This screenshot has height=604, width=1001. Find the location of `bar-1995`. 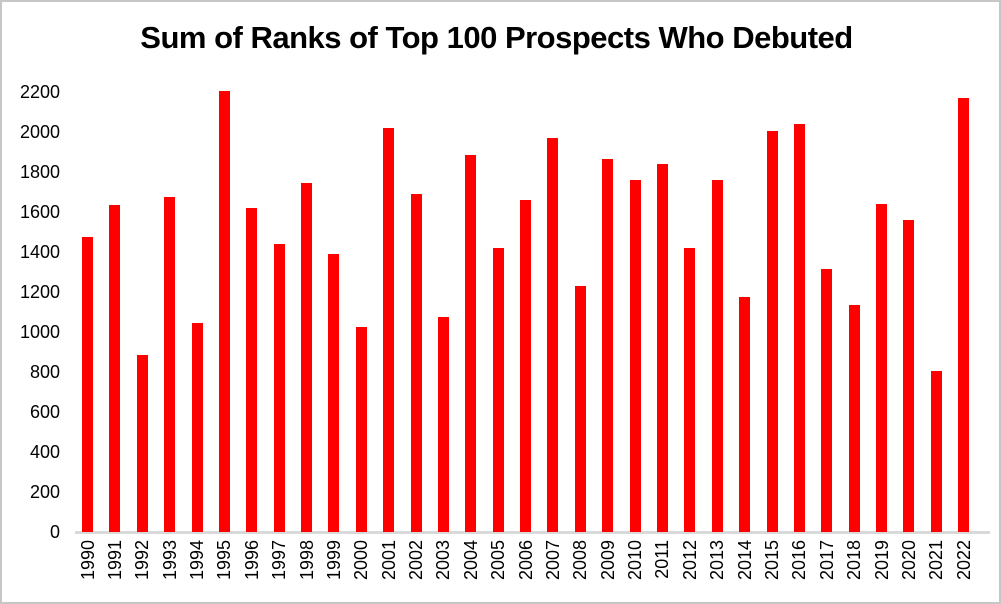

bar-1995 is located at coordinates (224, 311).